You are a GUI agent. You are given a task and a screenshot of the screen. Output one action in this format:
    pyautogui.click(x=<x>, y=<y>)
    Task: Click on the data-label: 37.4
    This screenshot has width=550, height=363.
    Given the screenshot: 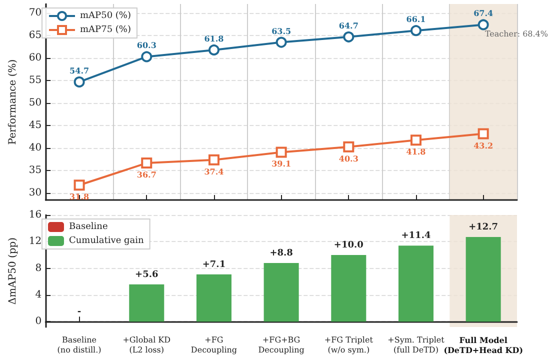 What is the action you would take?
    pyautogui.click(x=214, y=171)
    